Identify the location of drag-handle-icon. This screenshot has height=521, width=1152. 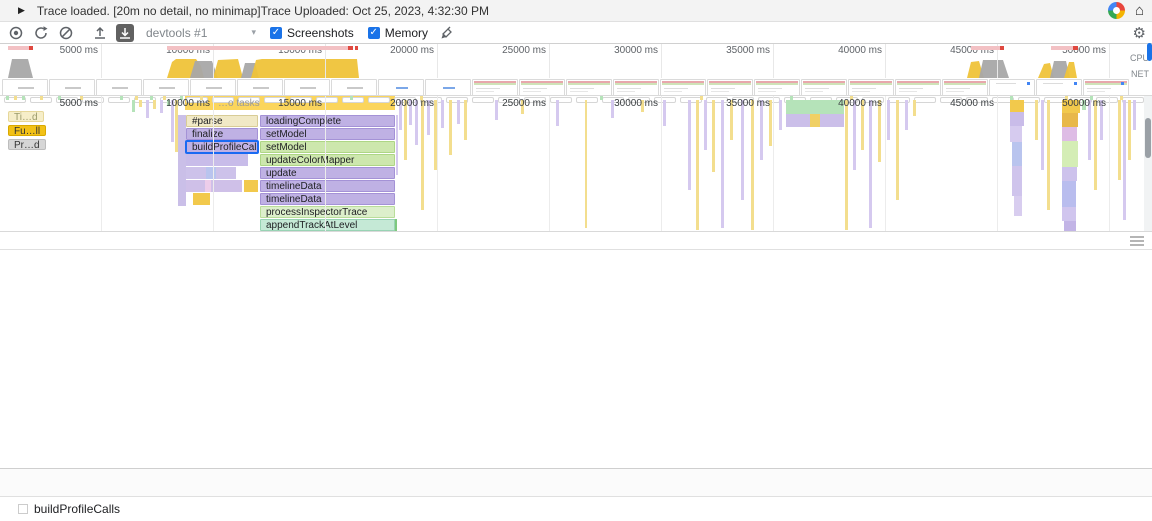
(1137, 242).